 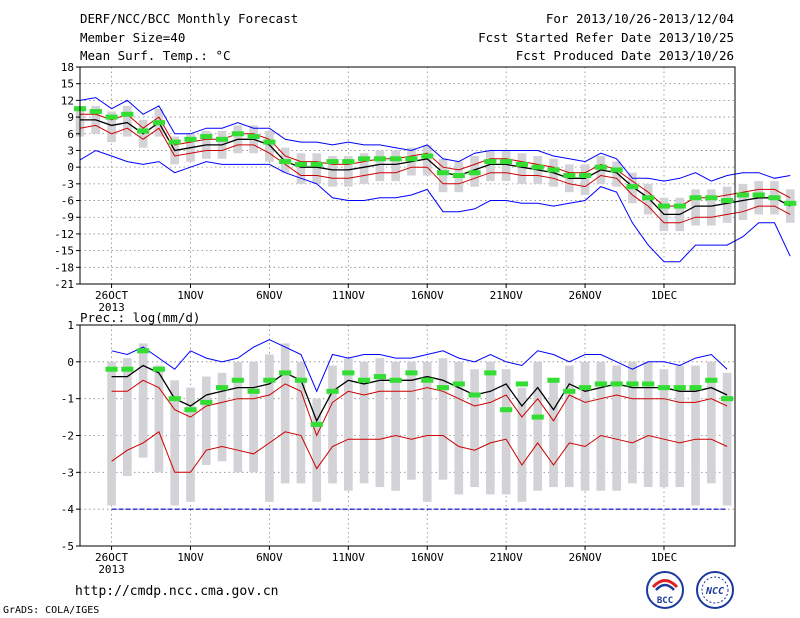 What do you see at coordinates (177, 591) in the screenshot?
I see `source-url: http://cmdp.ncc.cma.gov.cn` at bounding box center [177, 591].